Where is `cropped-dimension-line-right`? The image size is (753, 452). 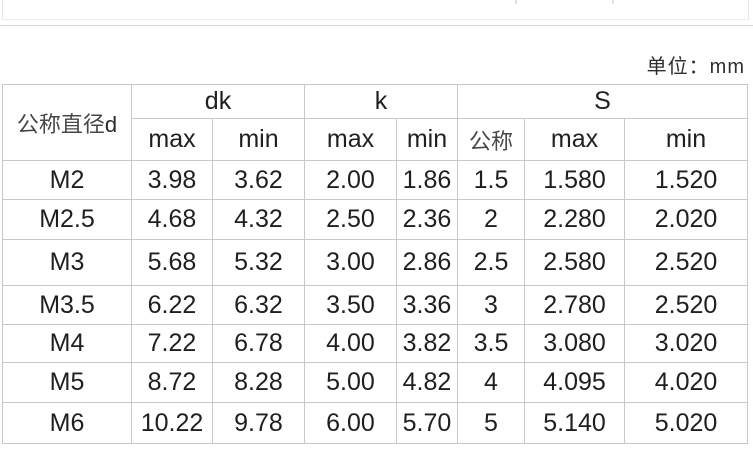 cropped-dimension-line-right is located at coordinates (613, 2).